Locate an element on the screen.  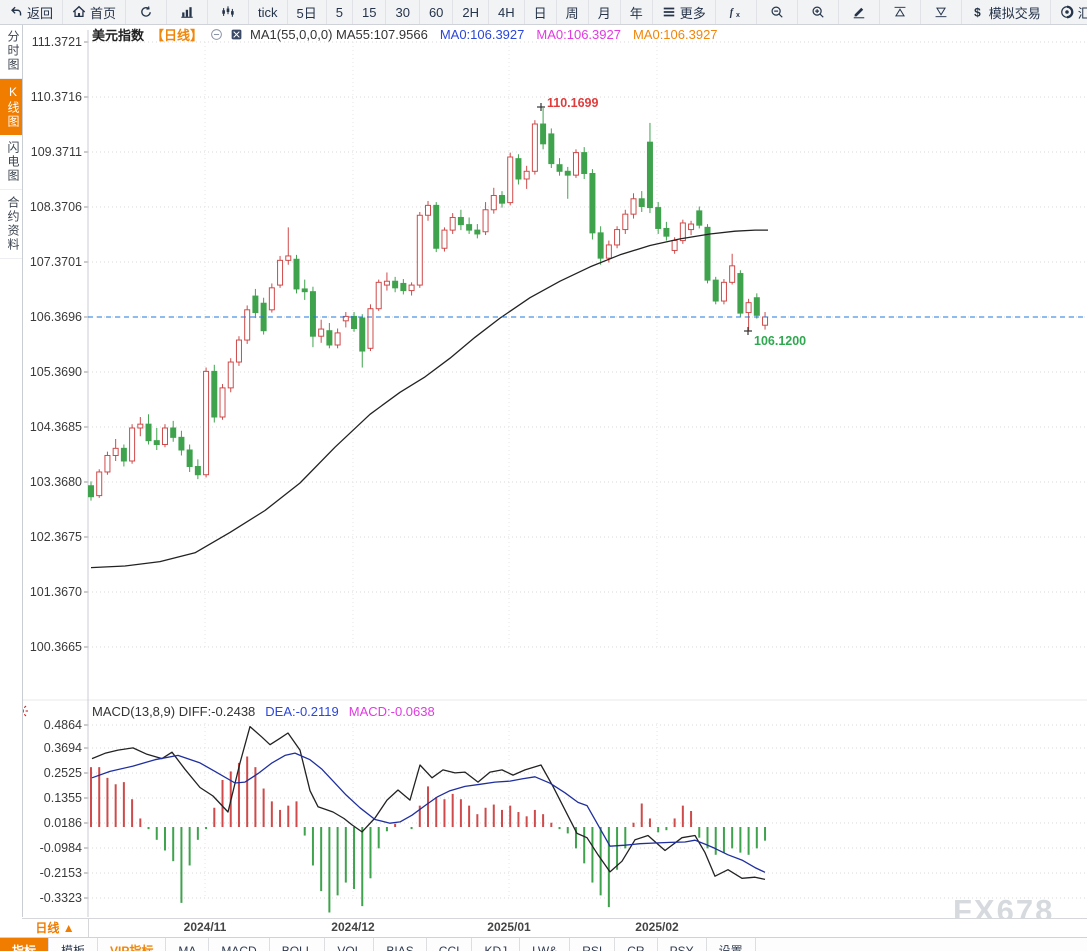
home-button: 首页 is located at coordinates (95, 12).